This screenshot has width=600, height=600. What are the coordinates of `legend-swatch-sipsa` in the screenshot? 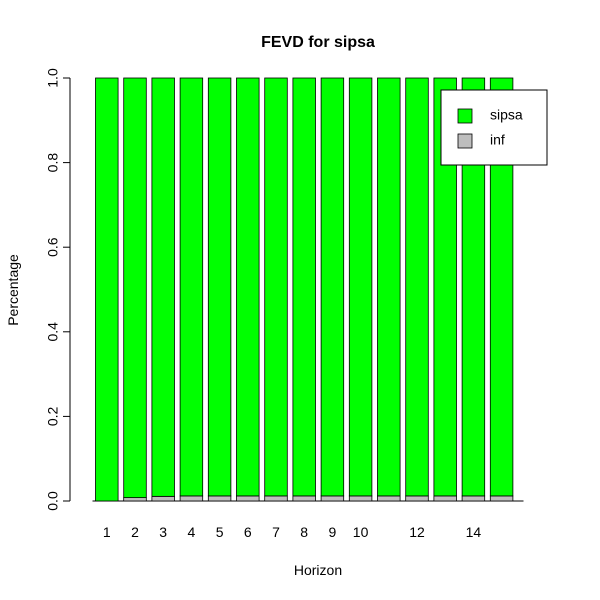 It's located at (465, 116).